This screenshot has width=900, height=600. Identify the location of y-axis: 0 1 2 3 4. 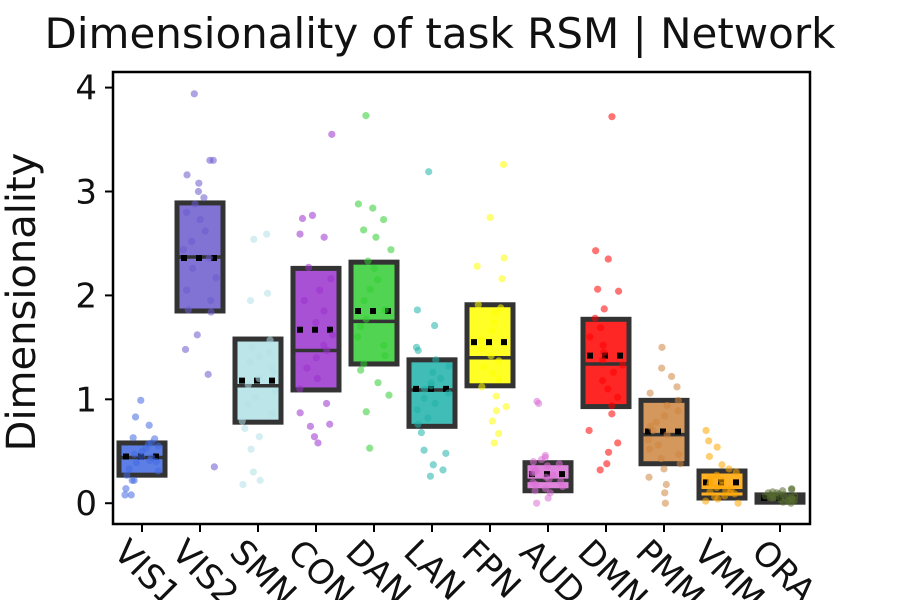
(94, 296).